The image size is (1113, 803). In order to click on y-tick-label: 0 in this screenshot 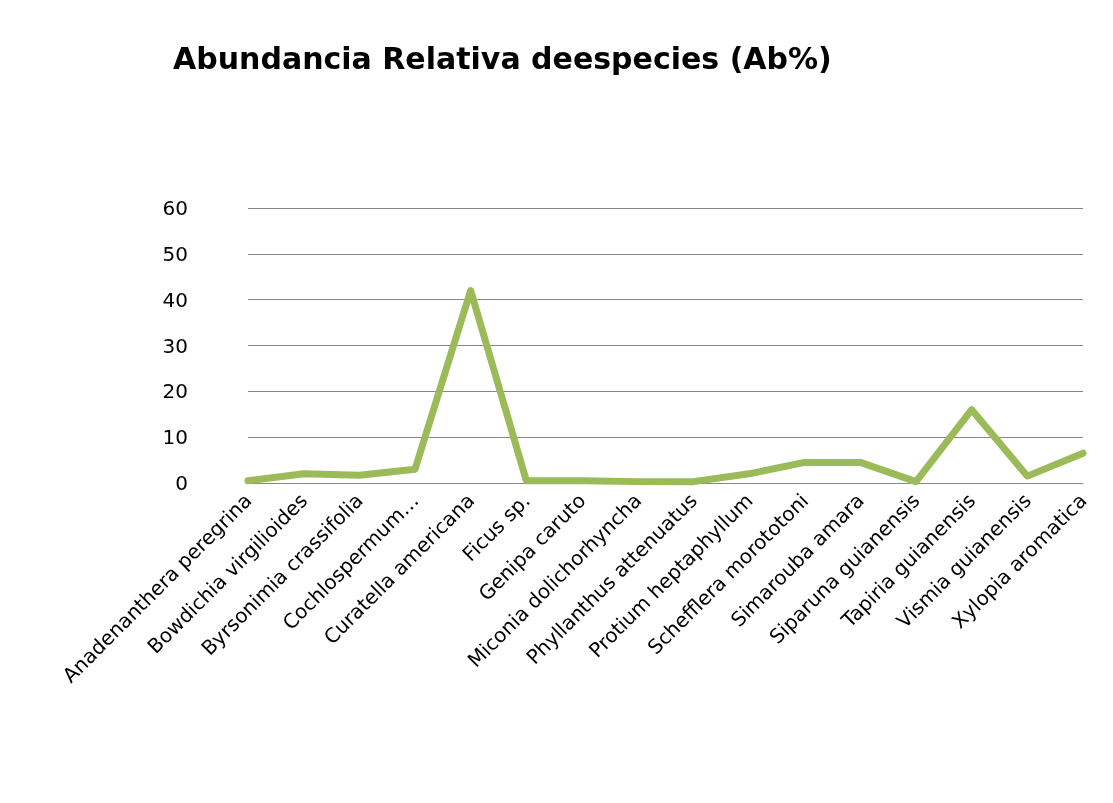, I will do `click(181, 483)`.